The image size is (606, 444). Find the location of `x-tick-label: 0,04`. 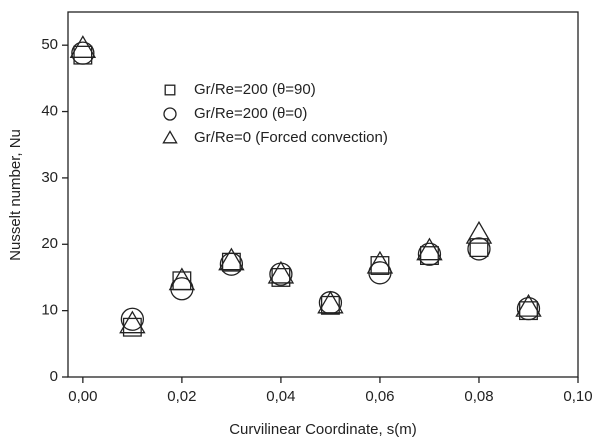

x-tick-label: 0,04 is located at coordinates (280, 396).